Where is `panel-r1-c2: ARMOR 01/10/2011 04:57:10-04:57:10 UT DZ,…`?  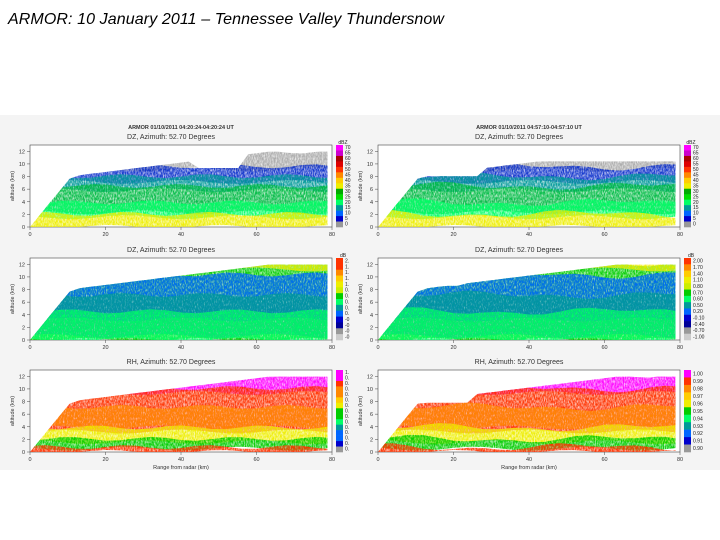
panel-r1-c2: ARMOR 01/10/2011 04:57:10-04:57:10 UT DZ,… is located at coordinates (528, 181).